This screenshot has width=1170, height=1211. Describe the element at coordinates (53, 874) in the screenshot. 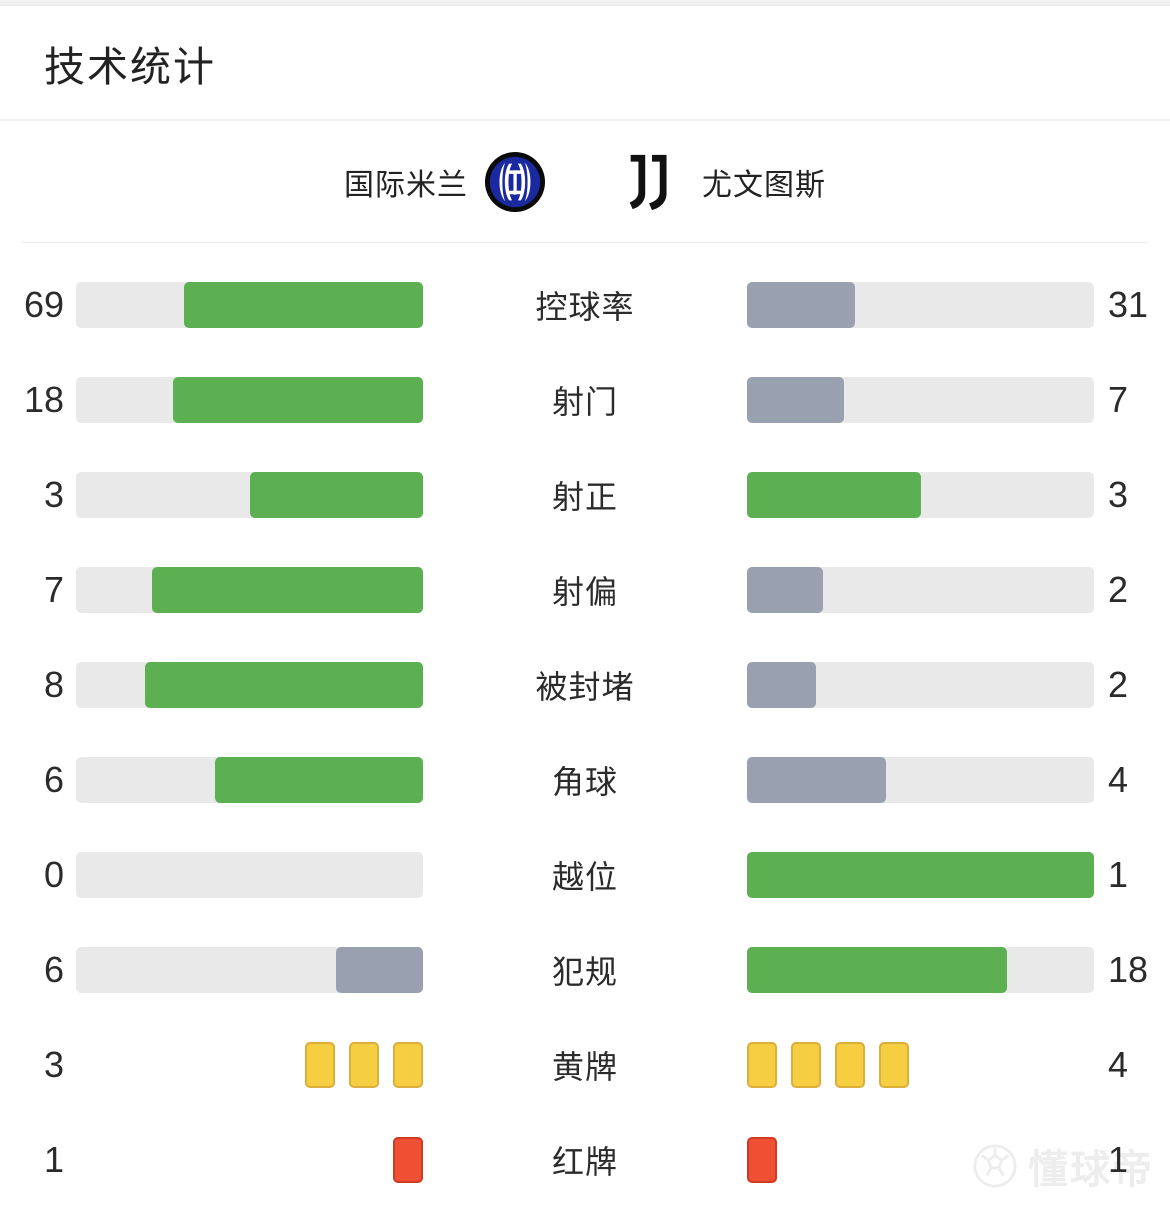

I see `home-value: 0` at that location.